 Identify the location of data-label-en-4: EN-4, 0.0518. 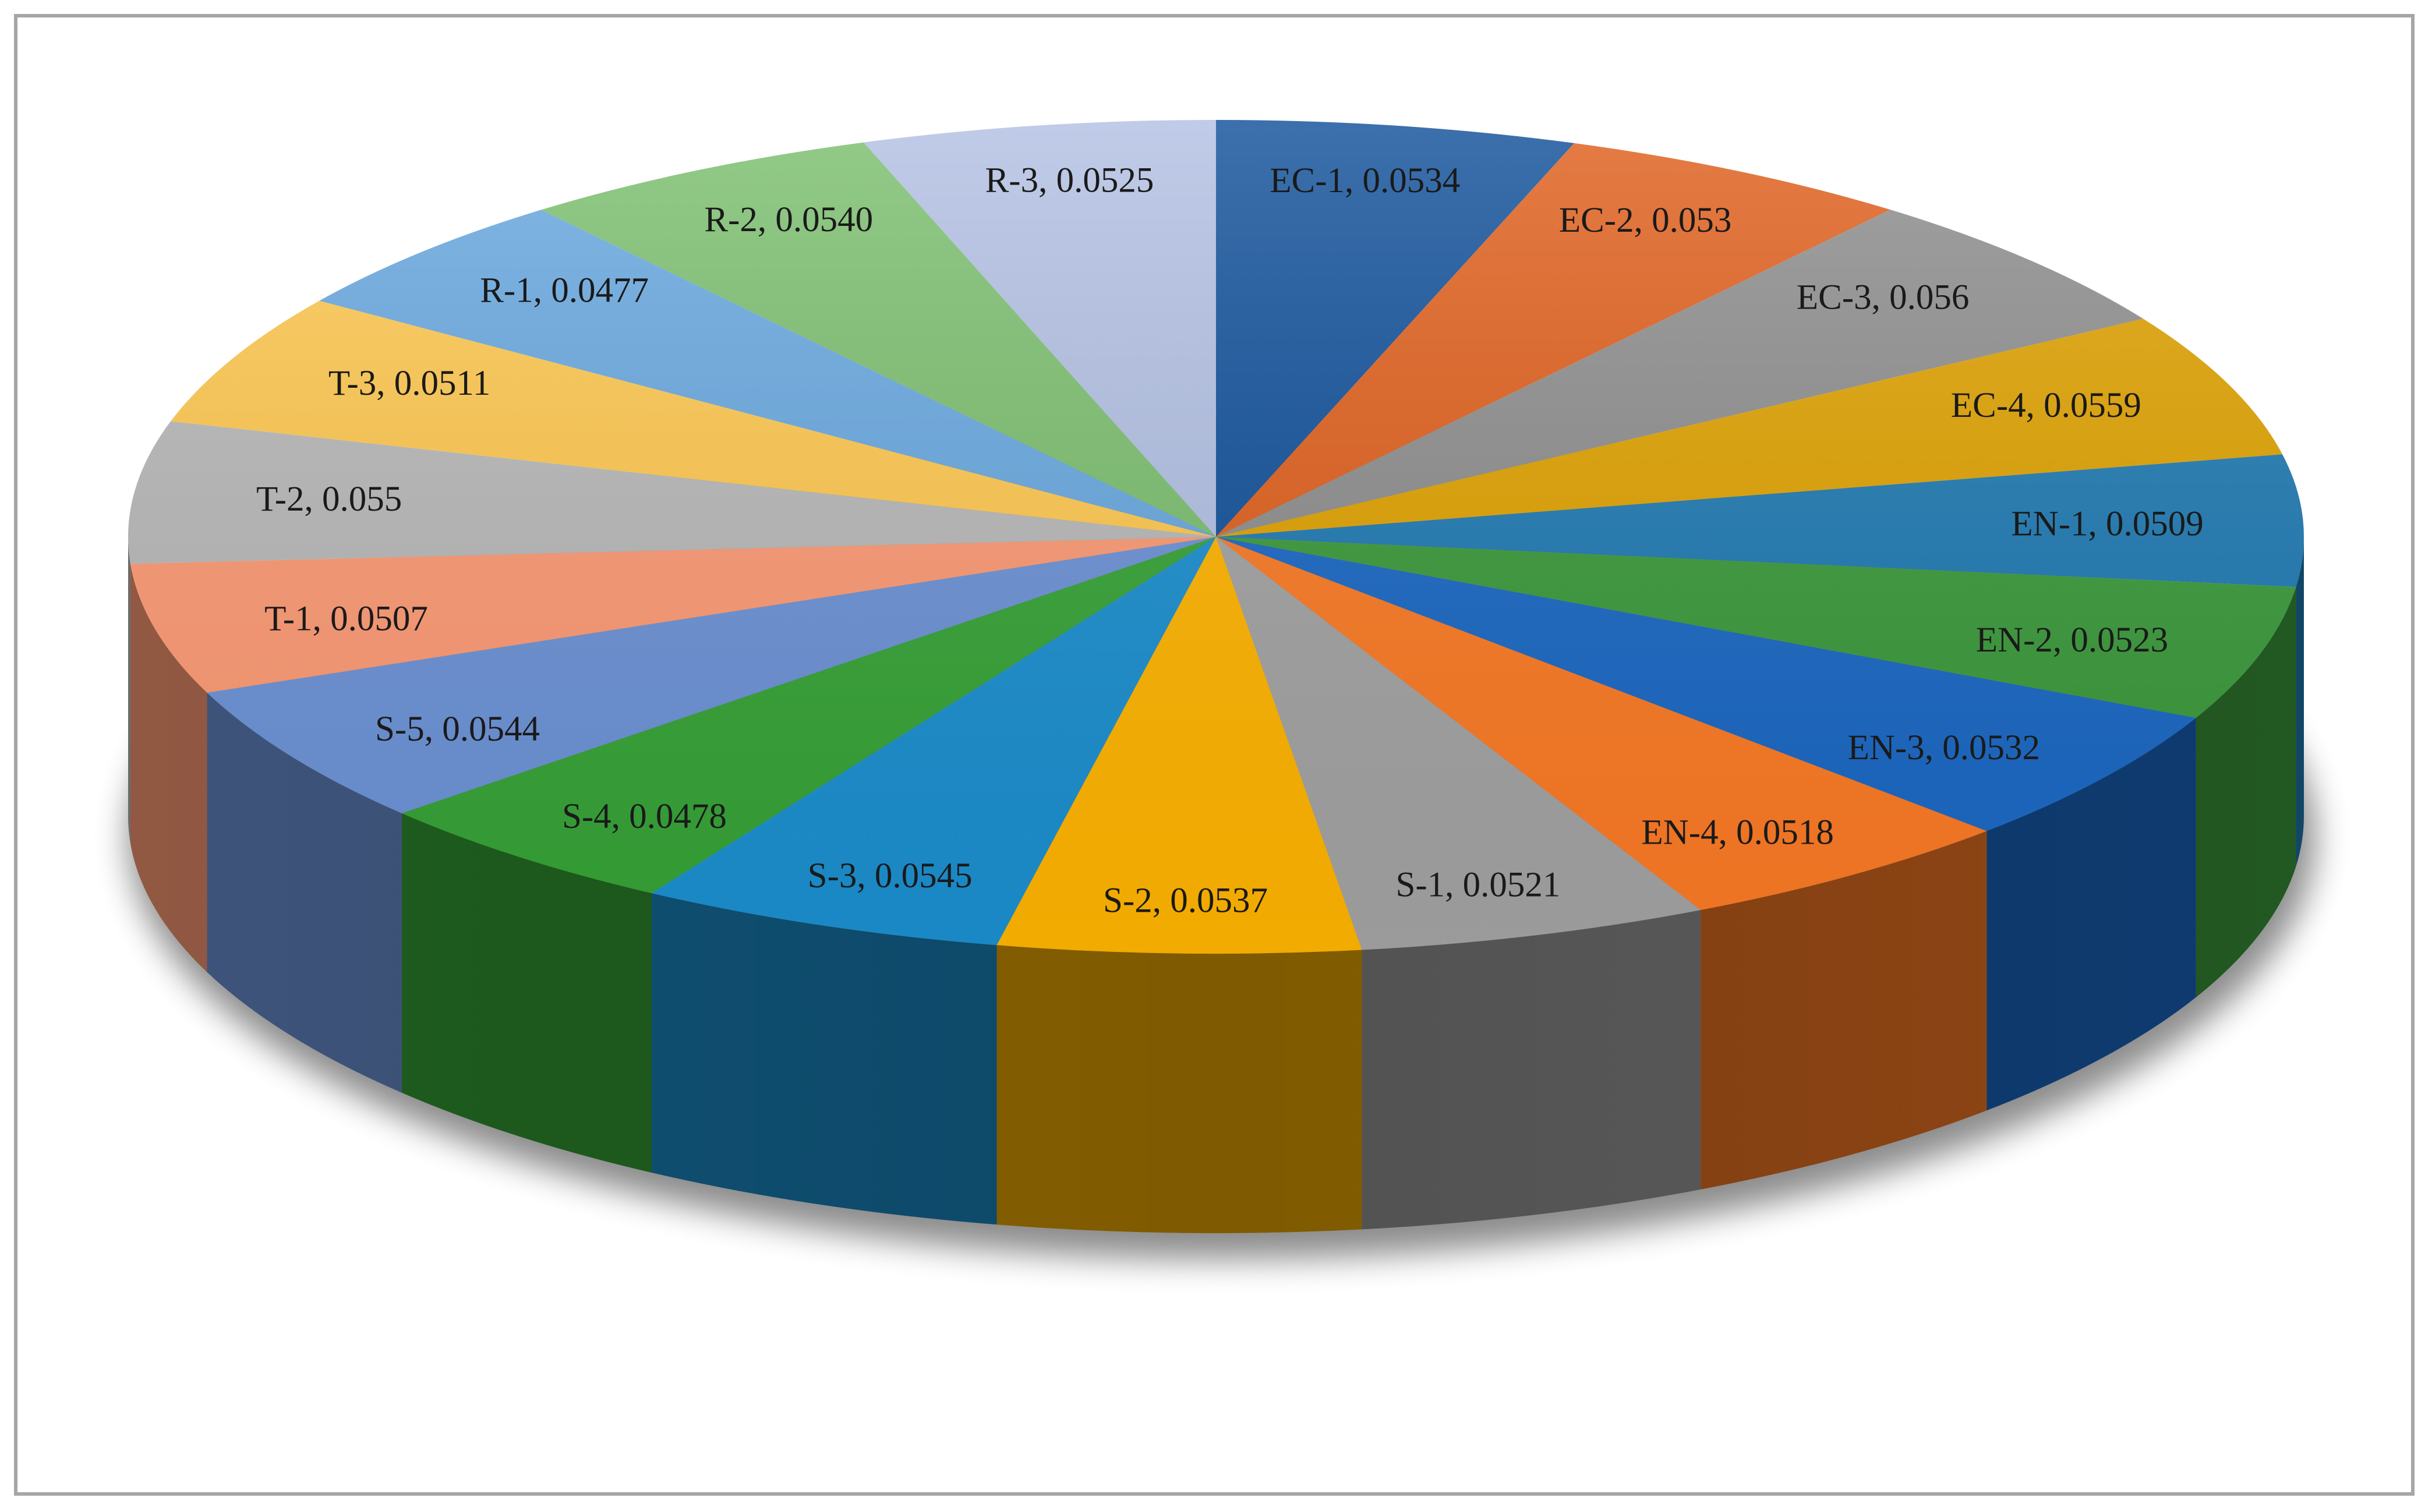
(1737, 832).